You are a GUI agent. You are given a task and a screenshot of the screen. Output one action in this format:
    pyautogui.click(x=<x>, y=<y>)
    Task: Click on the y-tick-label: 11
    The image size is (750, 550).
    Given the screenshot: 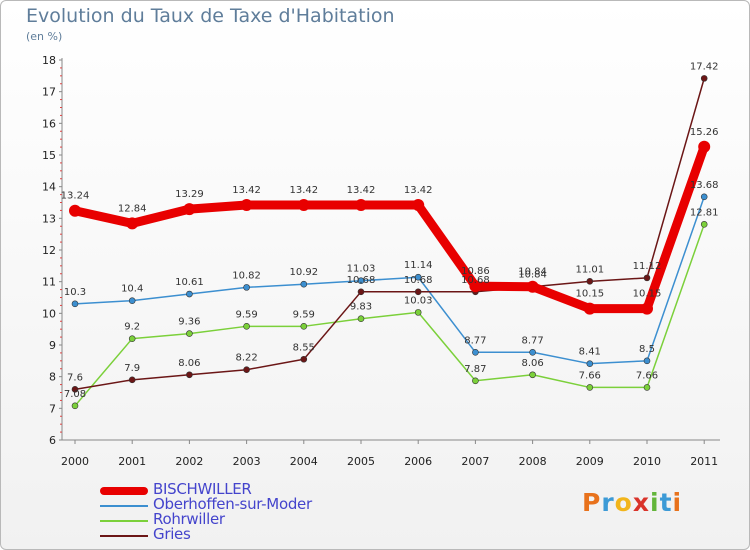 What is the action you would take?
    pyautogui.click(x=49, y=282)
    